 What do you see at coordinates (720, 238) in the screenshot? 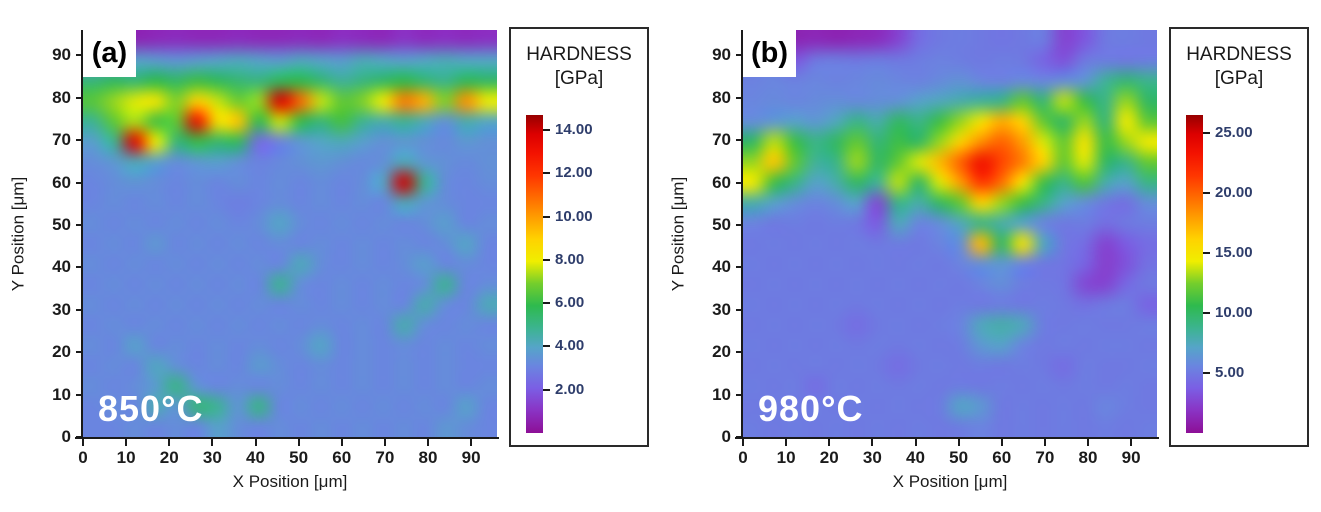
I see `y-axis-b: 0 10 20 30 40 50 60 70 80 90` at bounding box center [720, 238].